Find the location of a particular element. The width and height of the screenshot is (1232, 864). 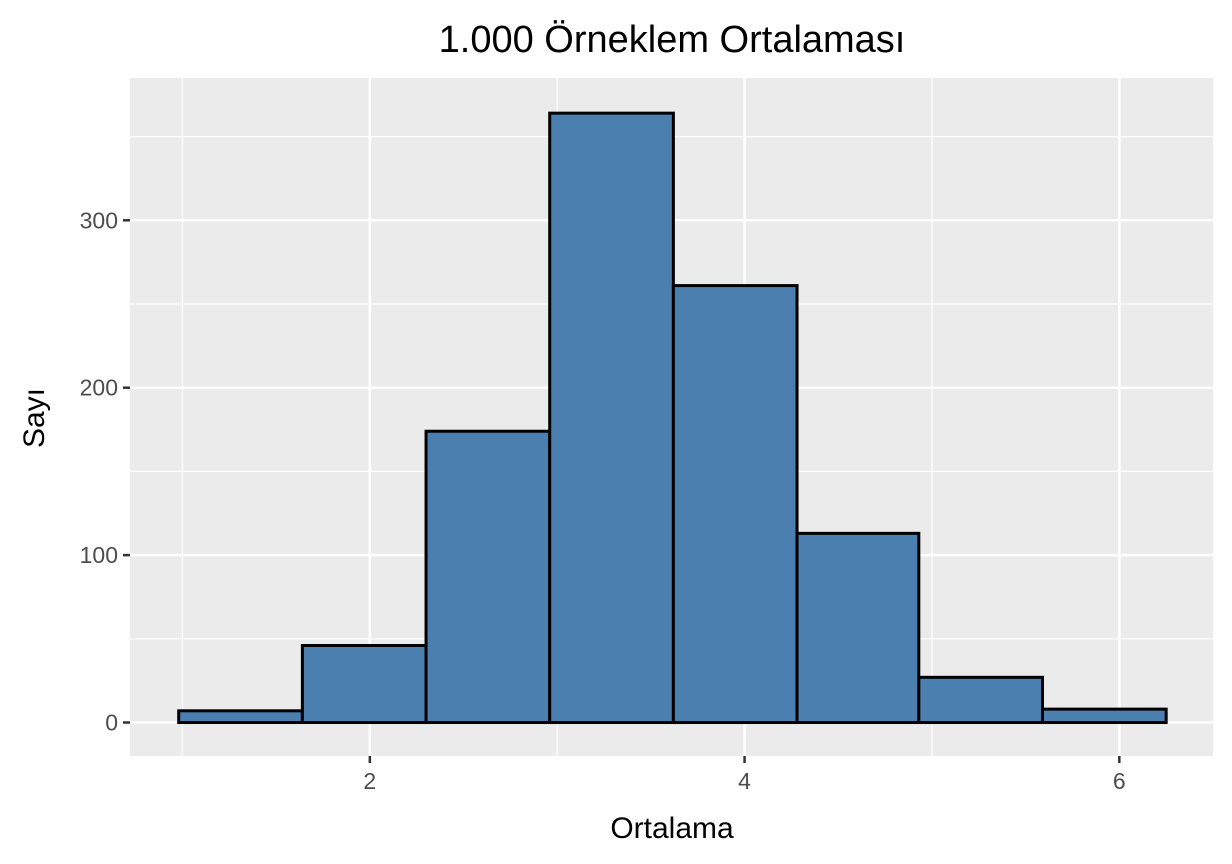

x-tick-label: 2 is located at coordinates (369, 781).